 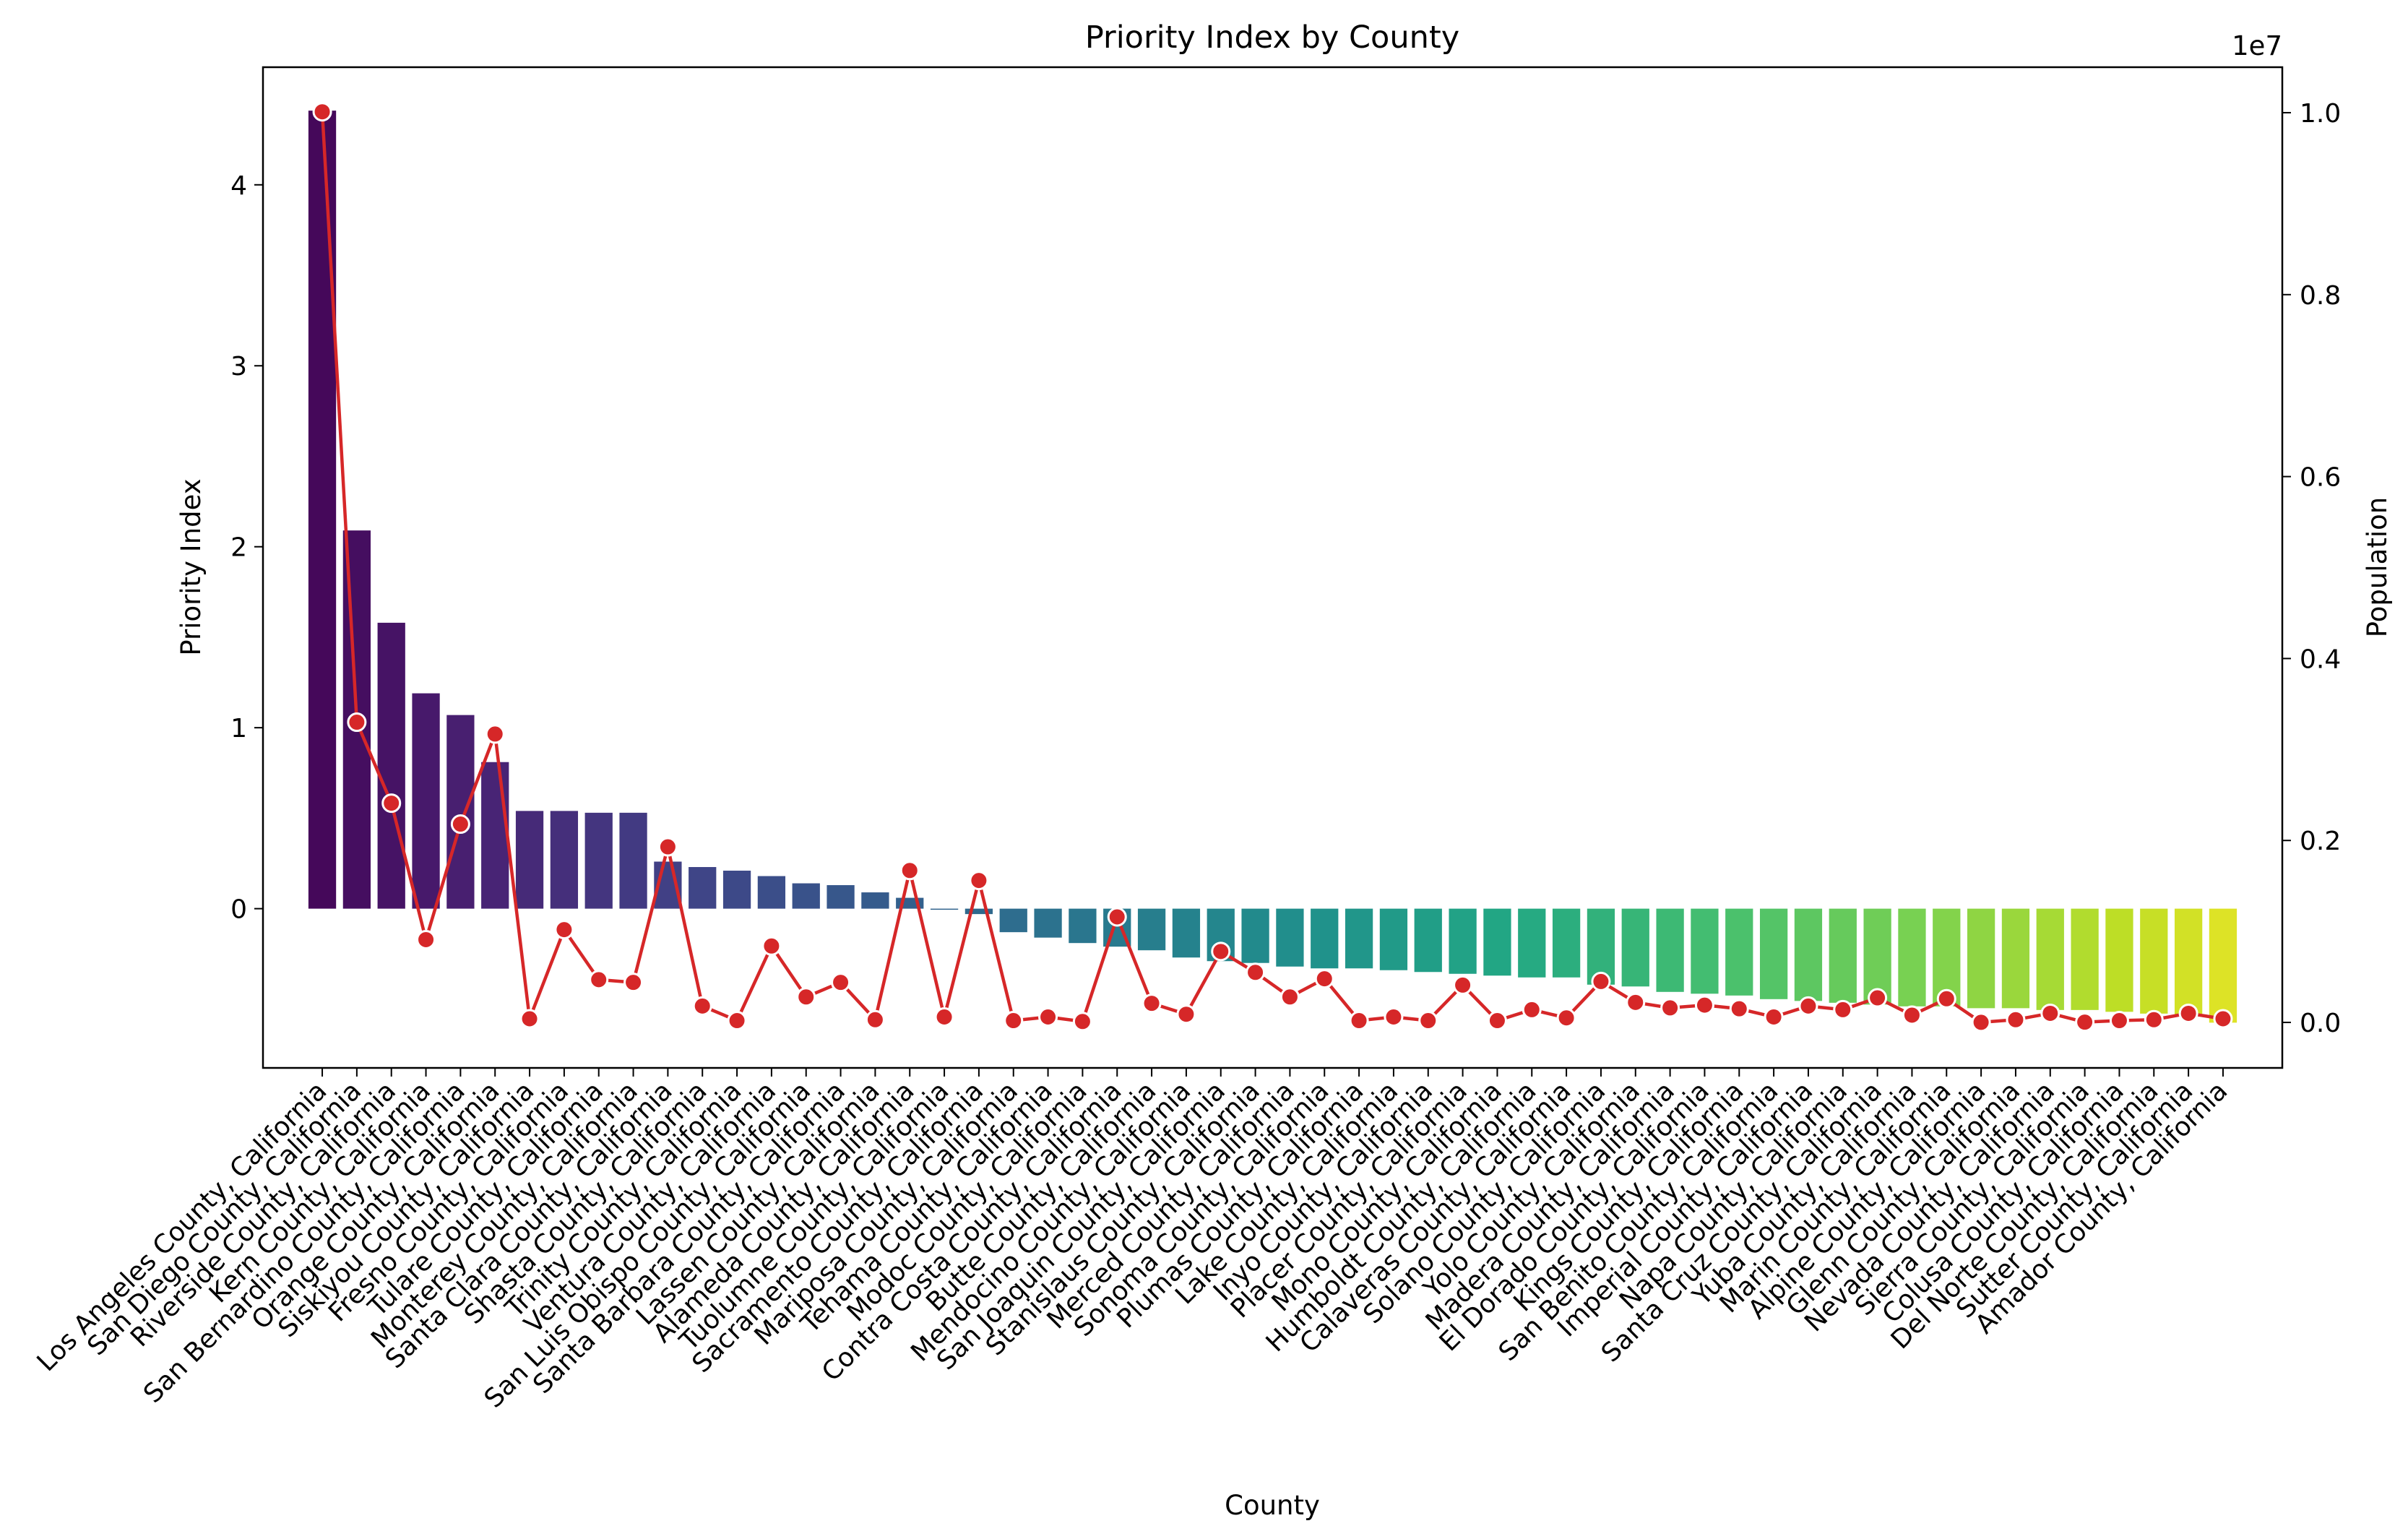 What do you see at coordinates (2320, 114) in the screenshot?
I see `right-tick-label: 1.0` at bounding box center [2320, 114].